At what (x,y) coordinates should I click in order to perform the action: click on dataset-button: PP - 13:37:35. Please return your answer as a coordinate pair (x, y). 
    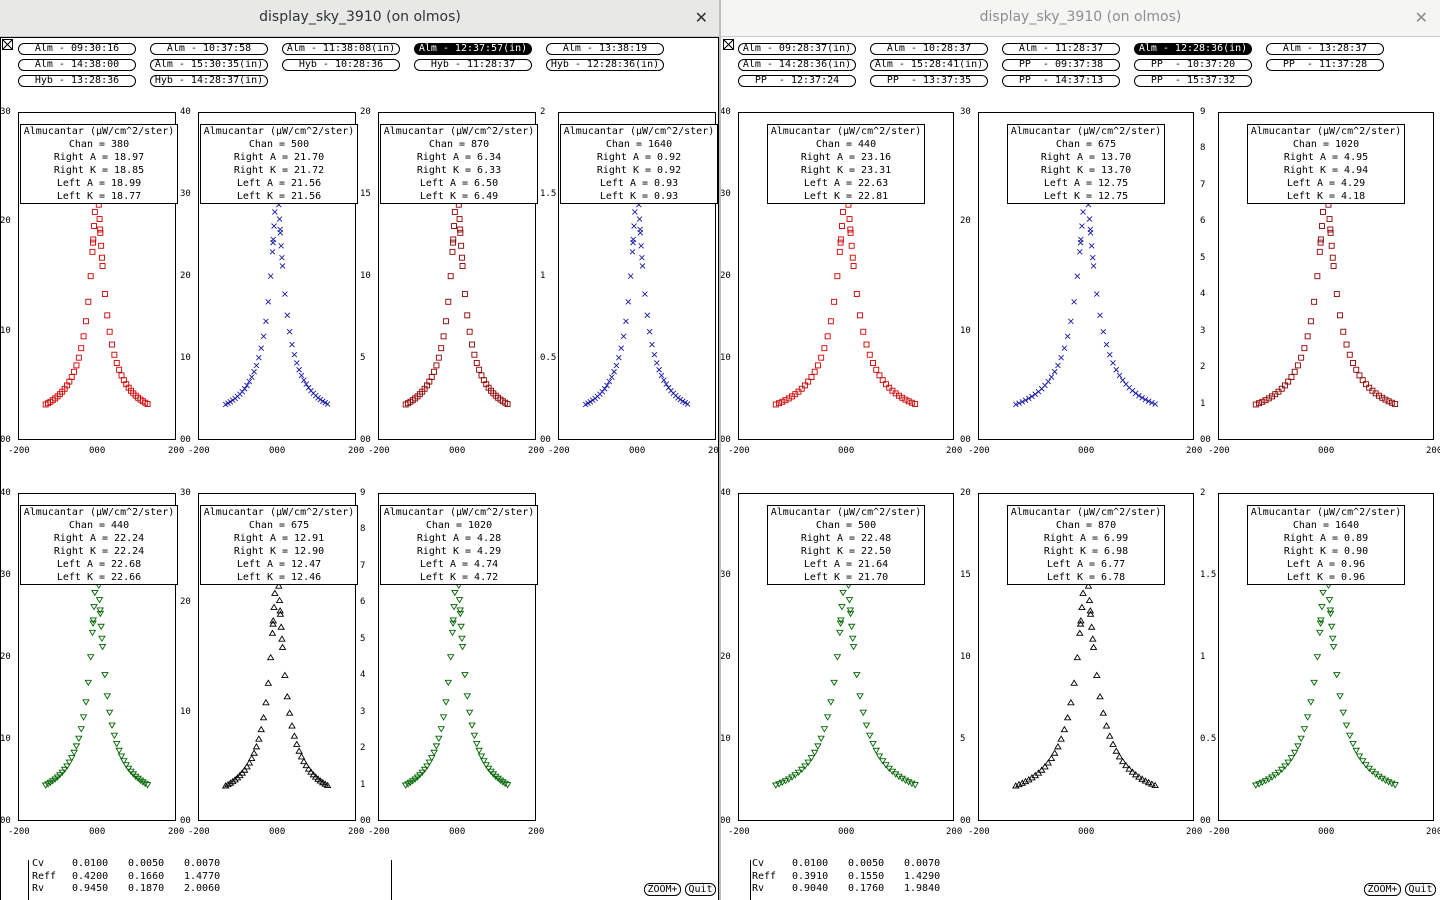
    Looking at the image, I should click on (929, 81).